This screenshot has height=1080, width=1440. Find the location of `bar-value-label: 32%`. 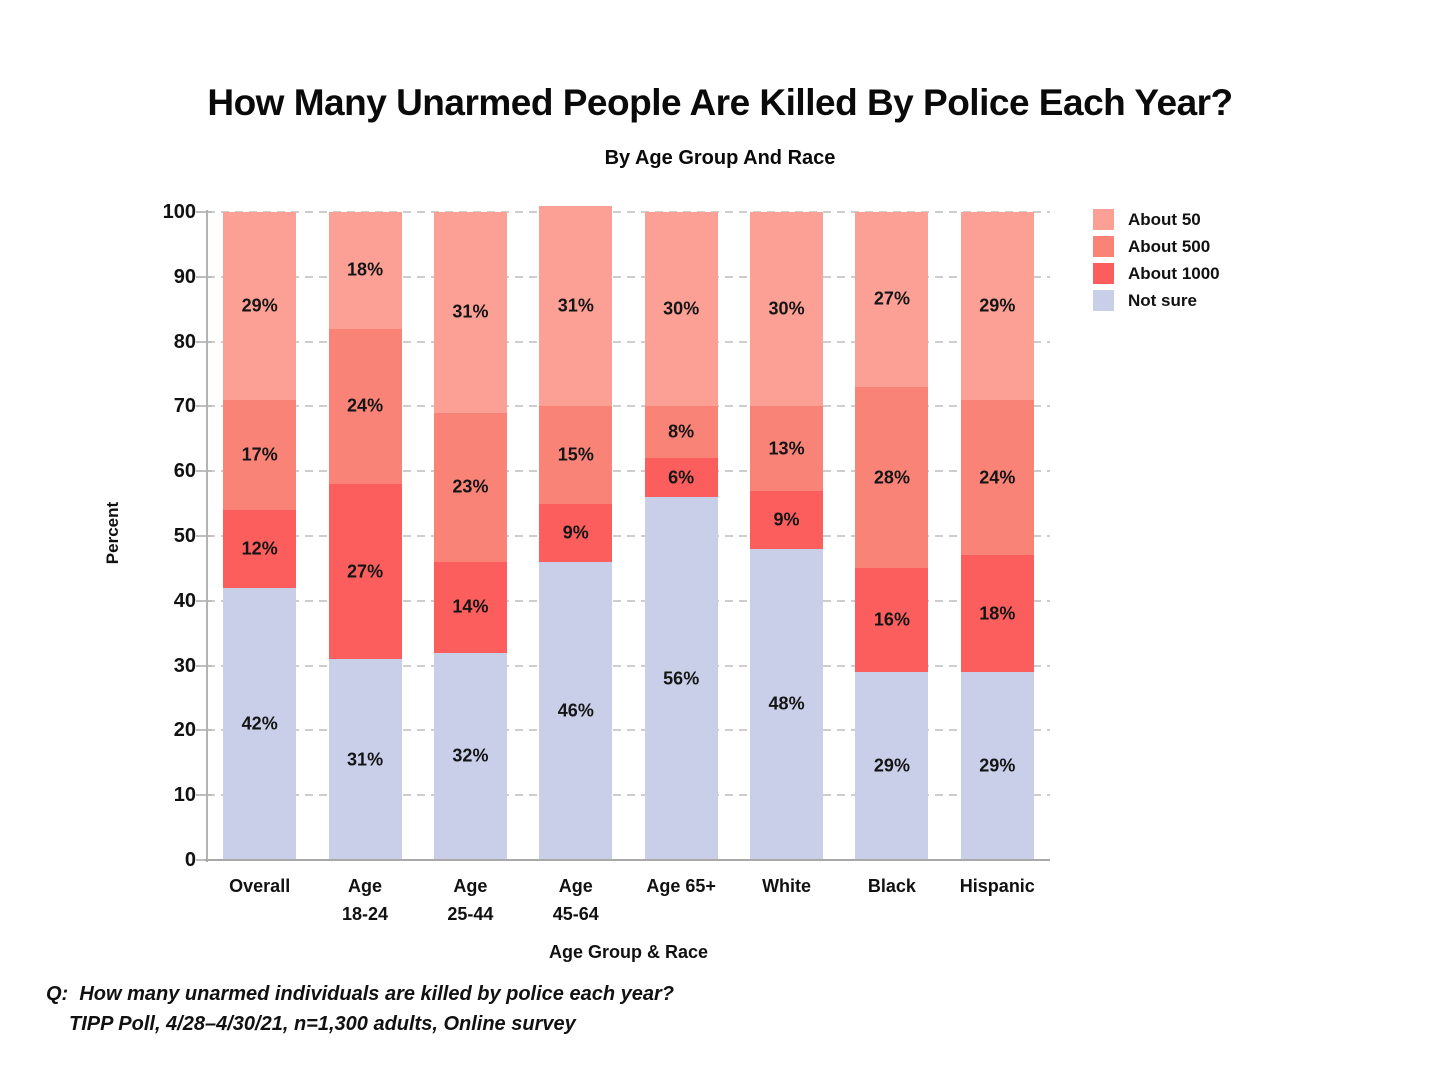

bar-value-label: 32% is located at coordinates (470, 755).